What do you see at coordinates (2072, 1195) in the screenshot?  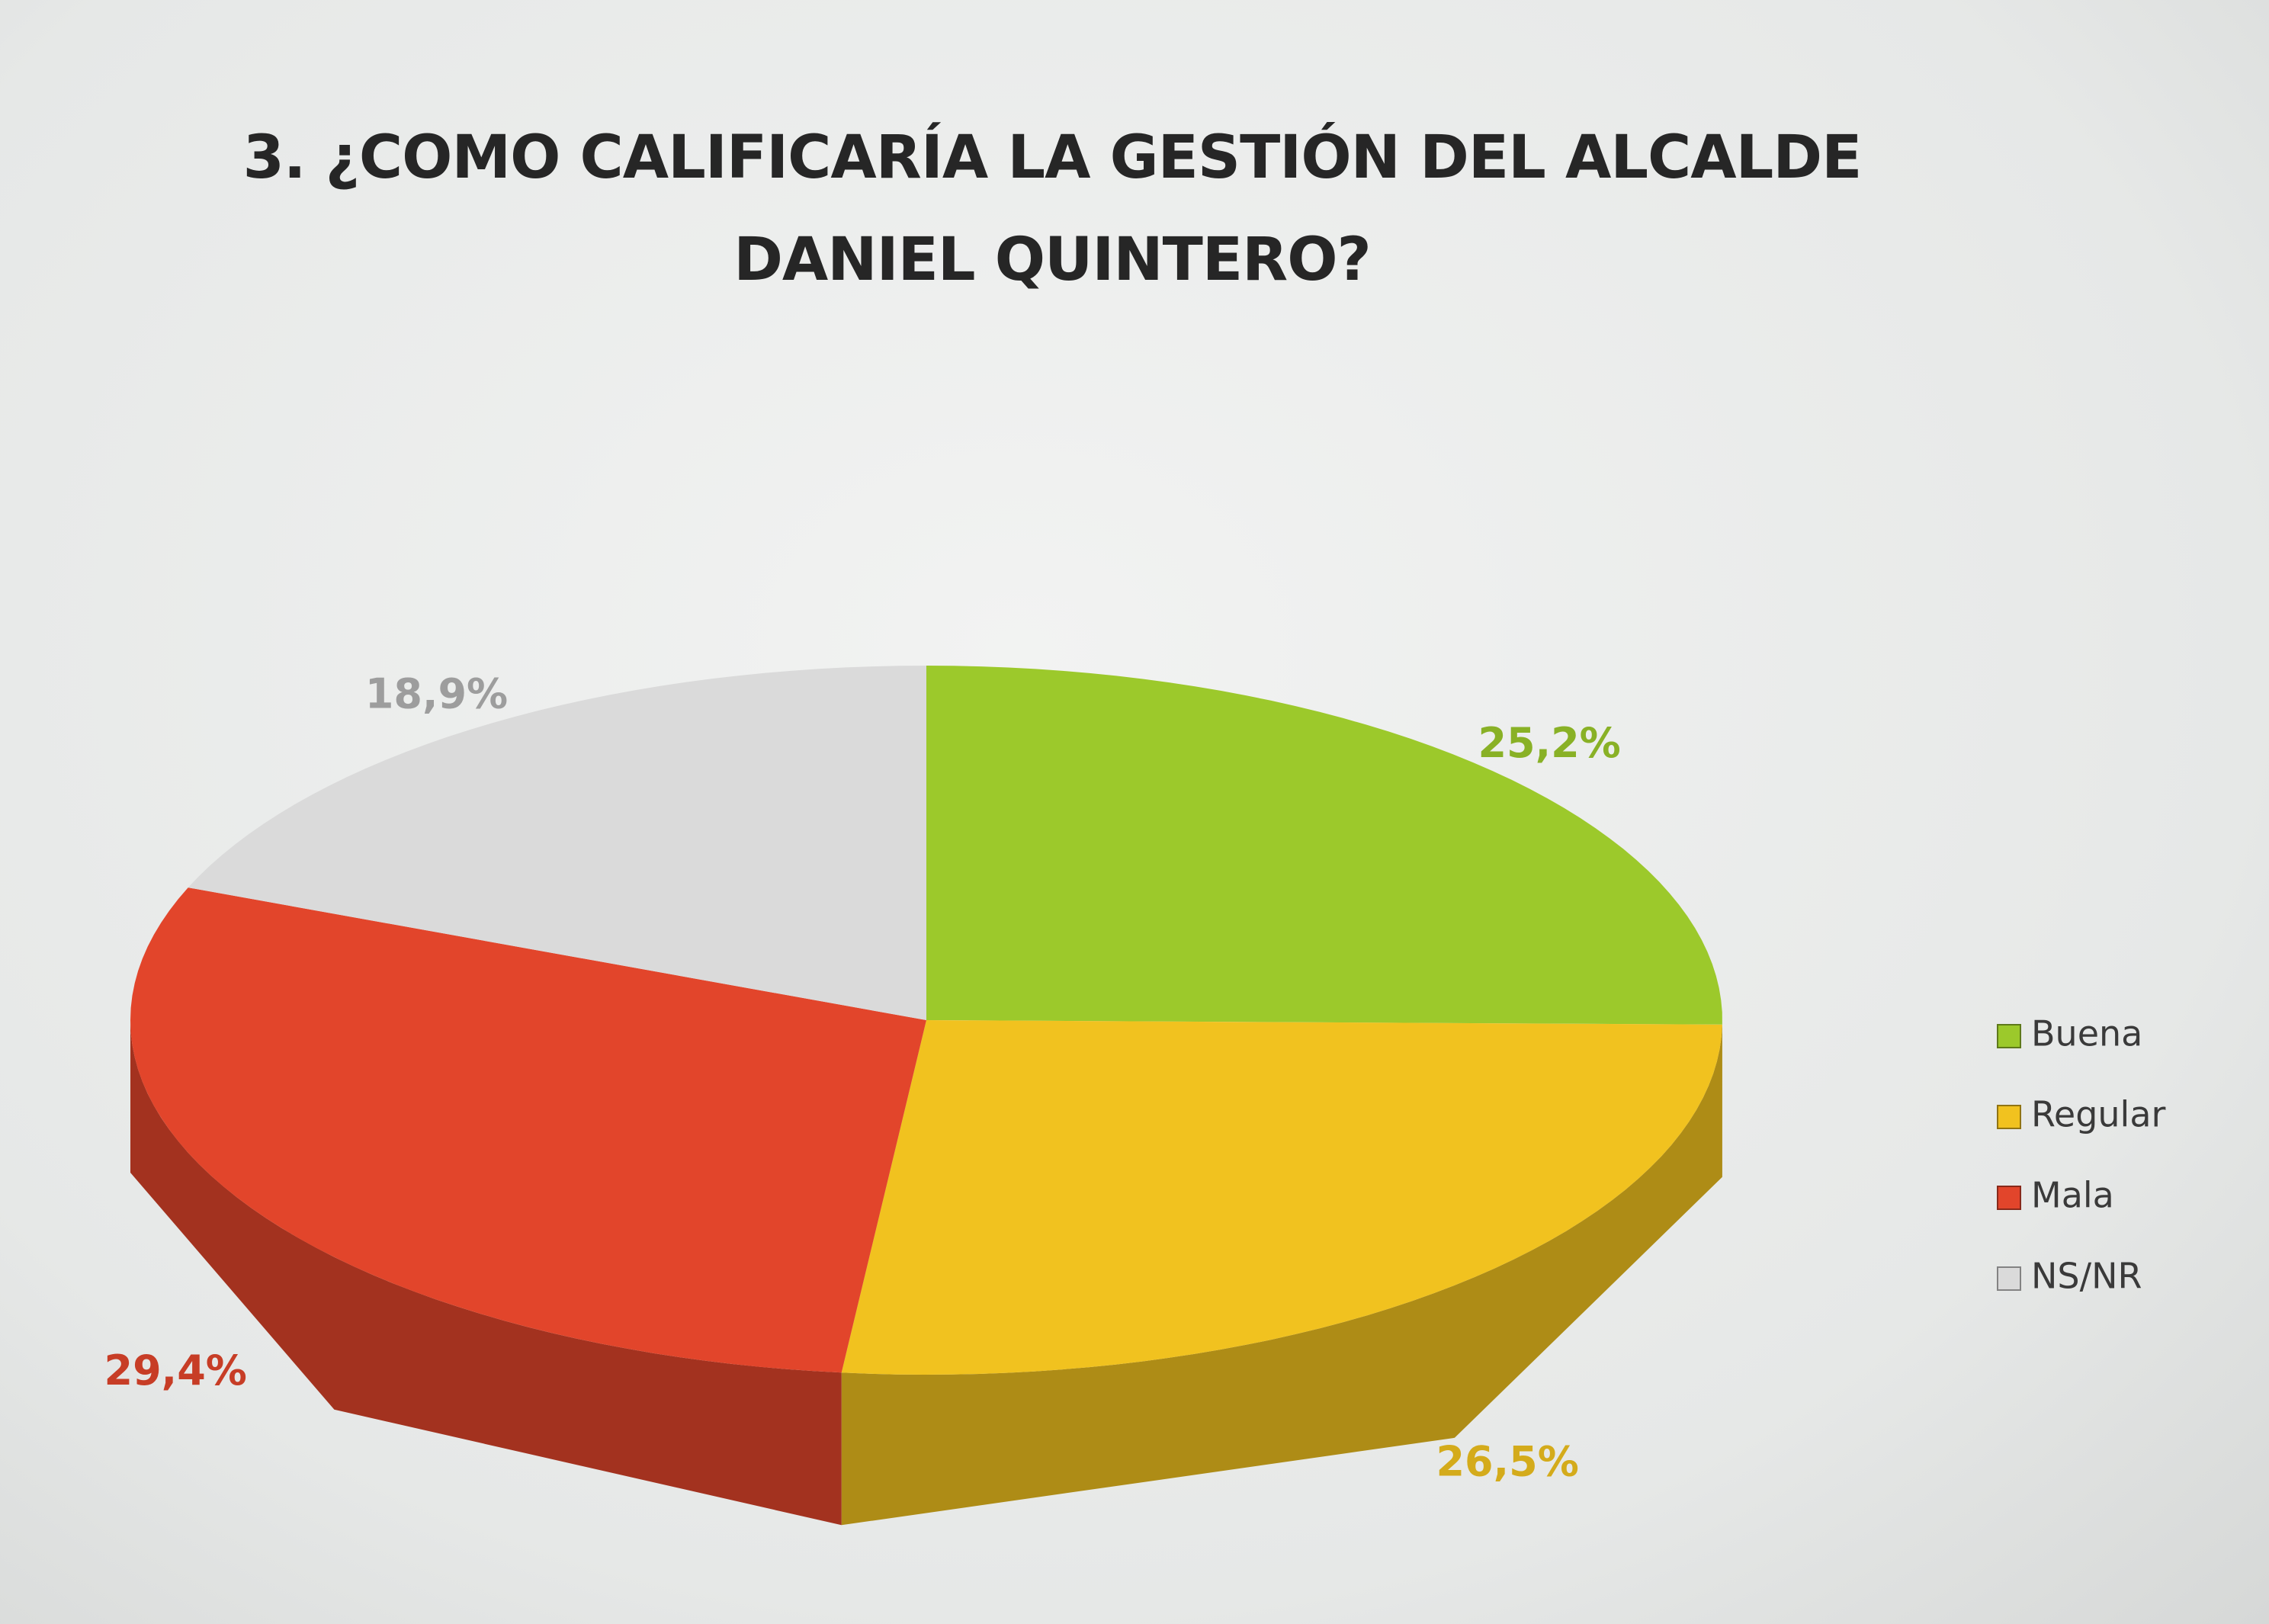 I see `legend-label: Mala` at bounding box center [2072, 1195].